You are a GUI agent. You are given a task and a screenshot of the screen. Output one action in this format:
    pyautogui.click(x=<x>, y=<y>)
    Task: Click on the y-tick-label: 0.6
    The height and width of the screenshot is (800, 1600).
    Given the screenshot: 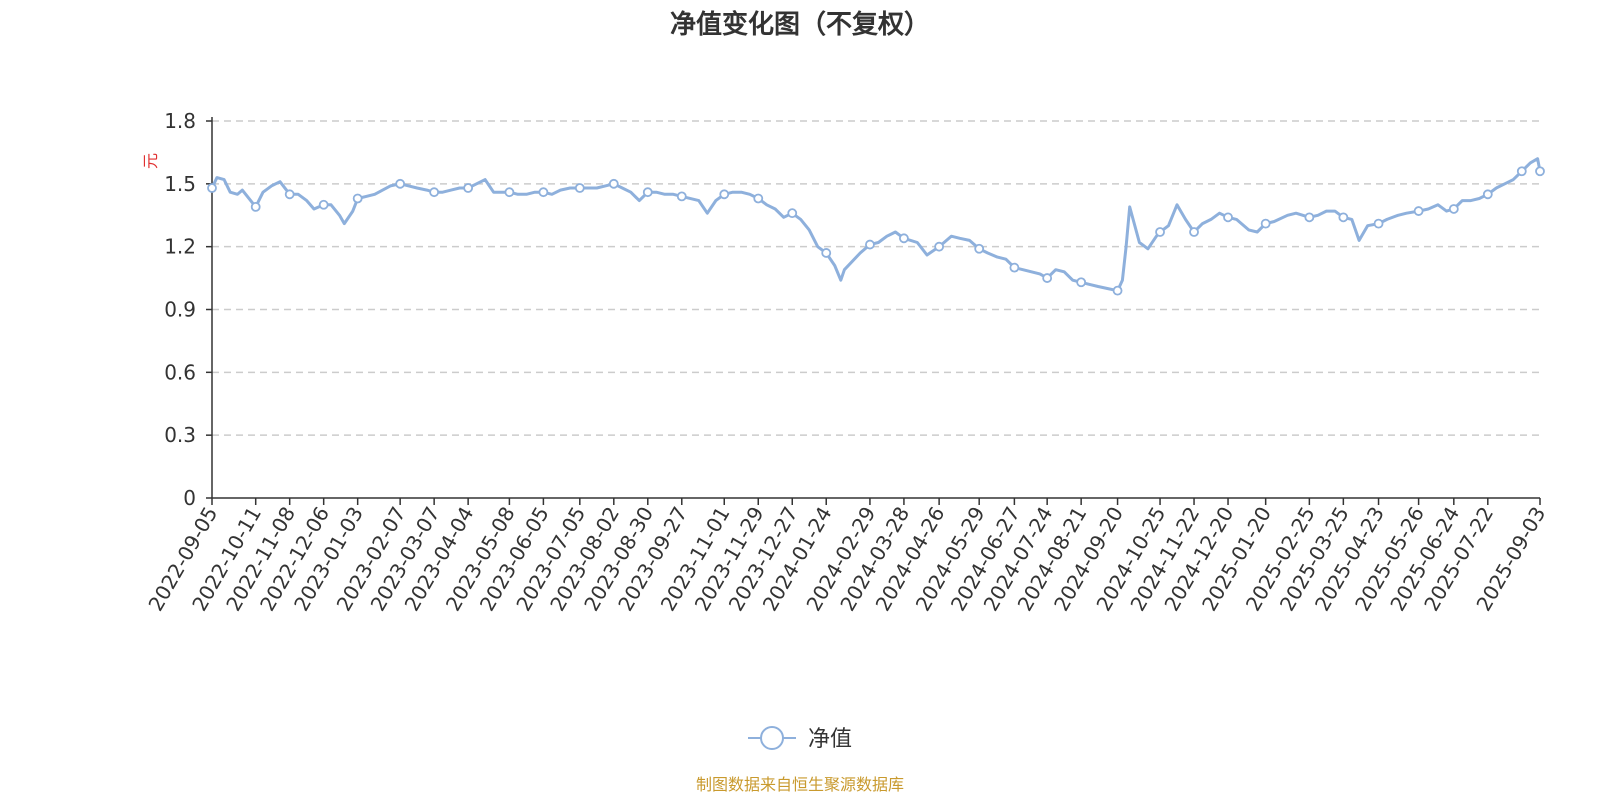 What is the action you would take?
    pyautogui.click(x=180, y=372)
    